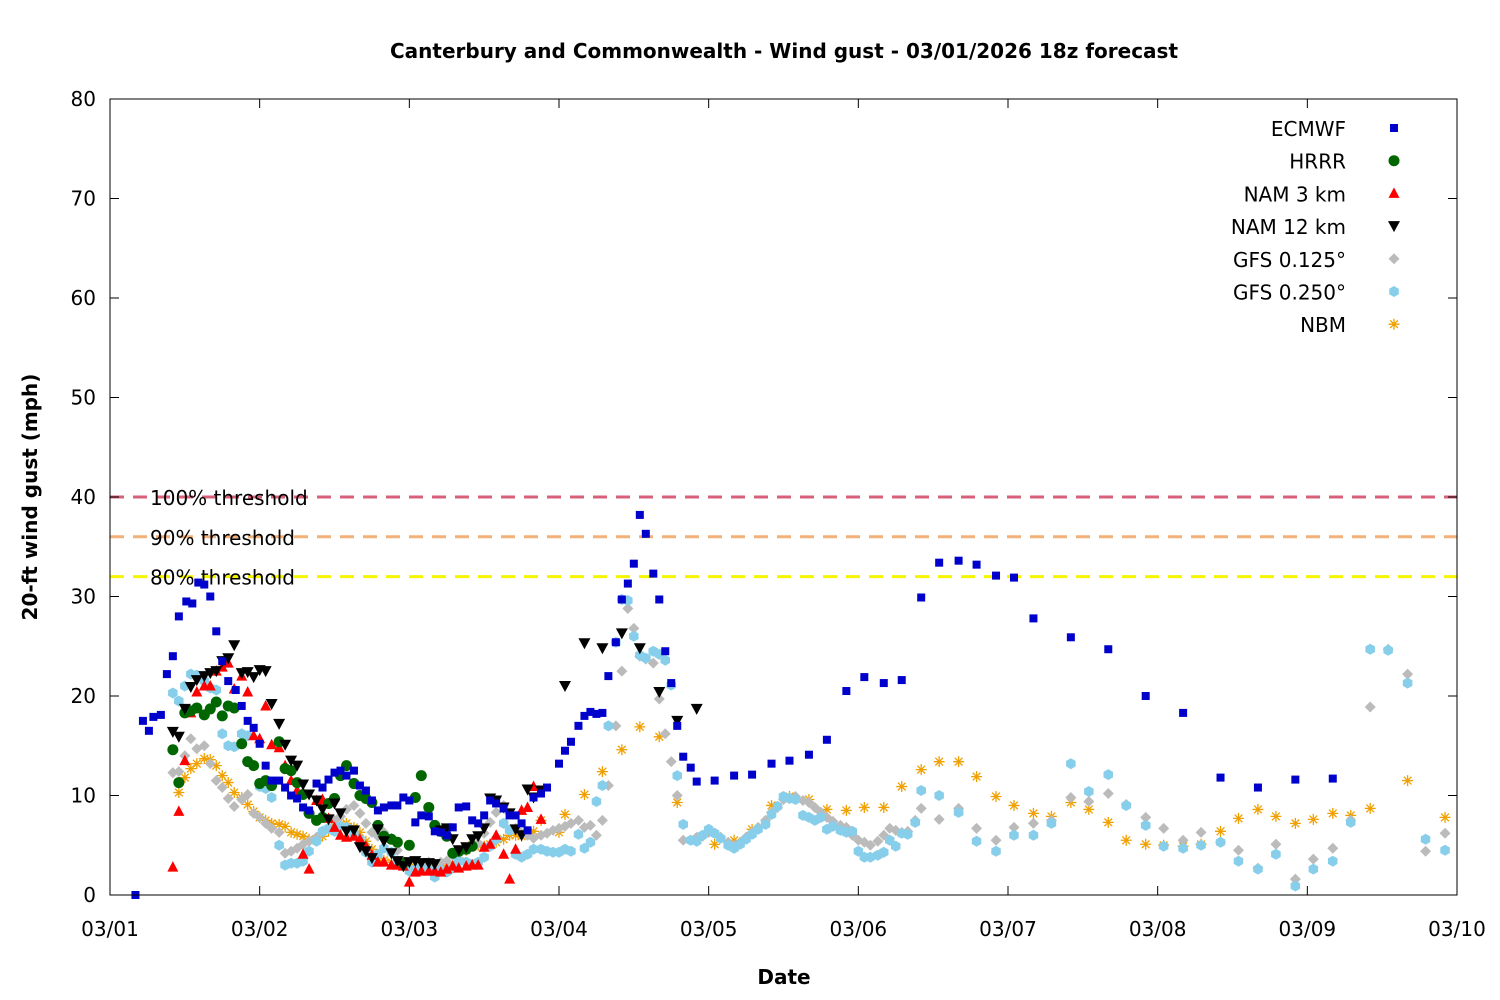 This screenshot has height=1000, width=1500. Describe the element at coordinates (89, 895) in the screenshot. I see `y-tick-label: 0` at that location.